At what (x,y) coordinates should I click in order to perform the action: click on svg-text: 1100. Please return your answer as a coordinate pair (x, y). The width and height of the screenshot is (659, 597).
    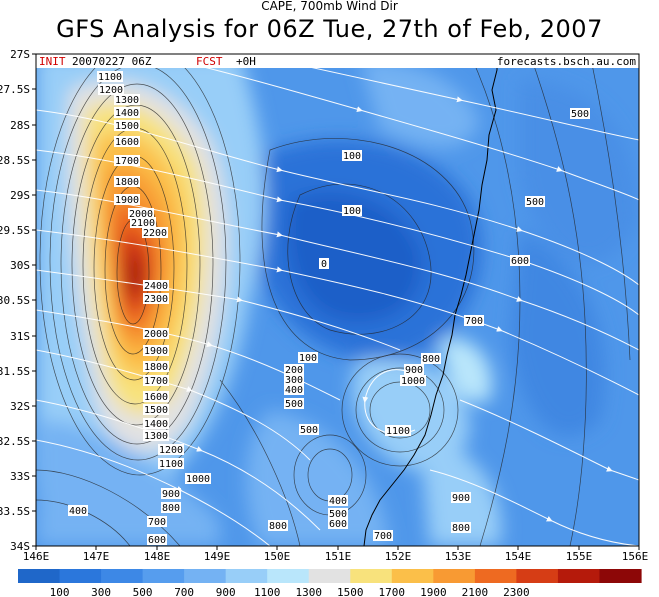
    Looking at the image, I should click on (110, 77).